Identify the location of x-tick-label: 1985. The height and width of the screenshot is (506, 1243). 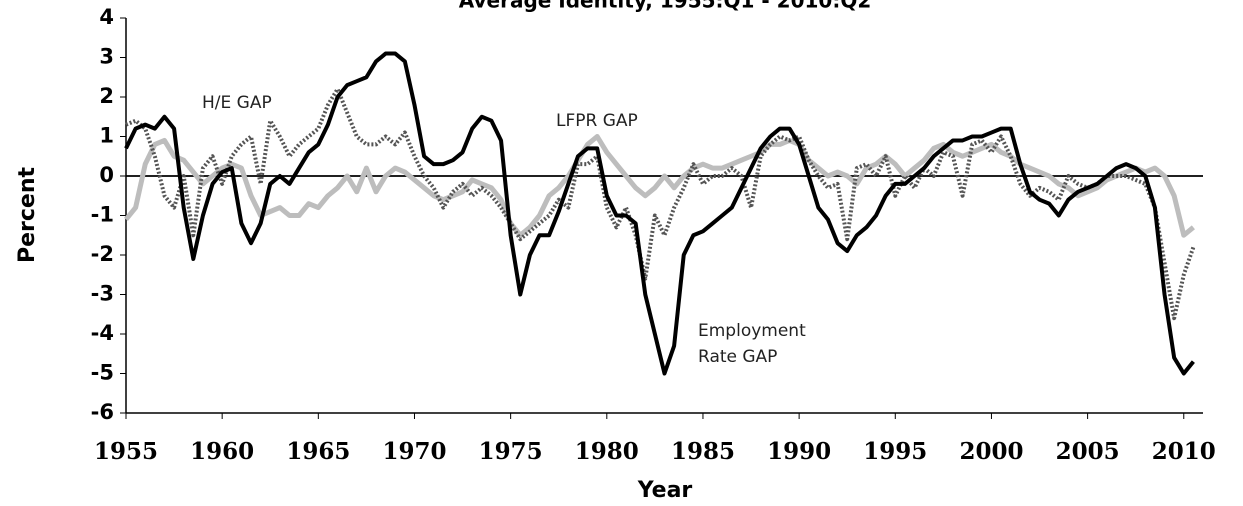
(703, 451).